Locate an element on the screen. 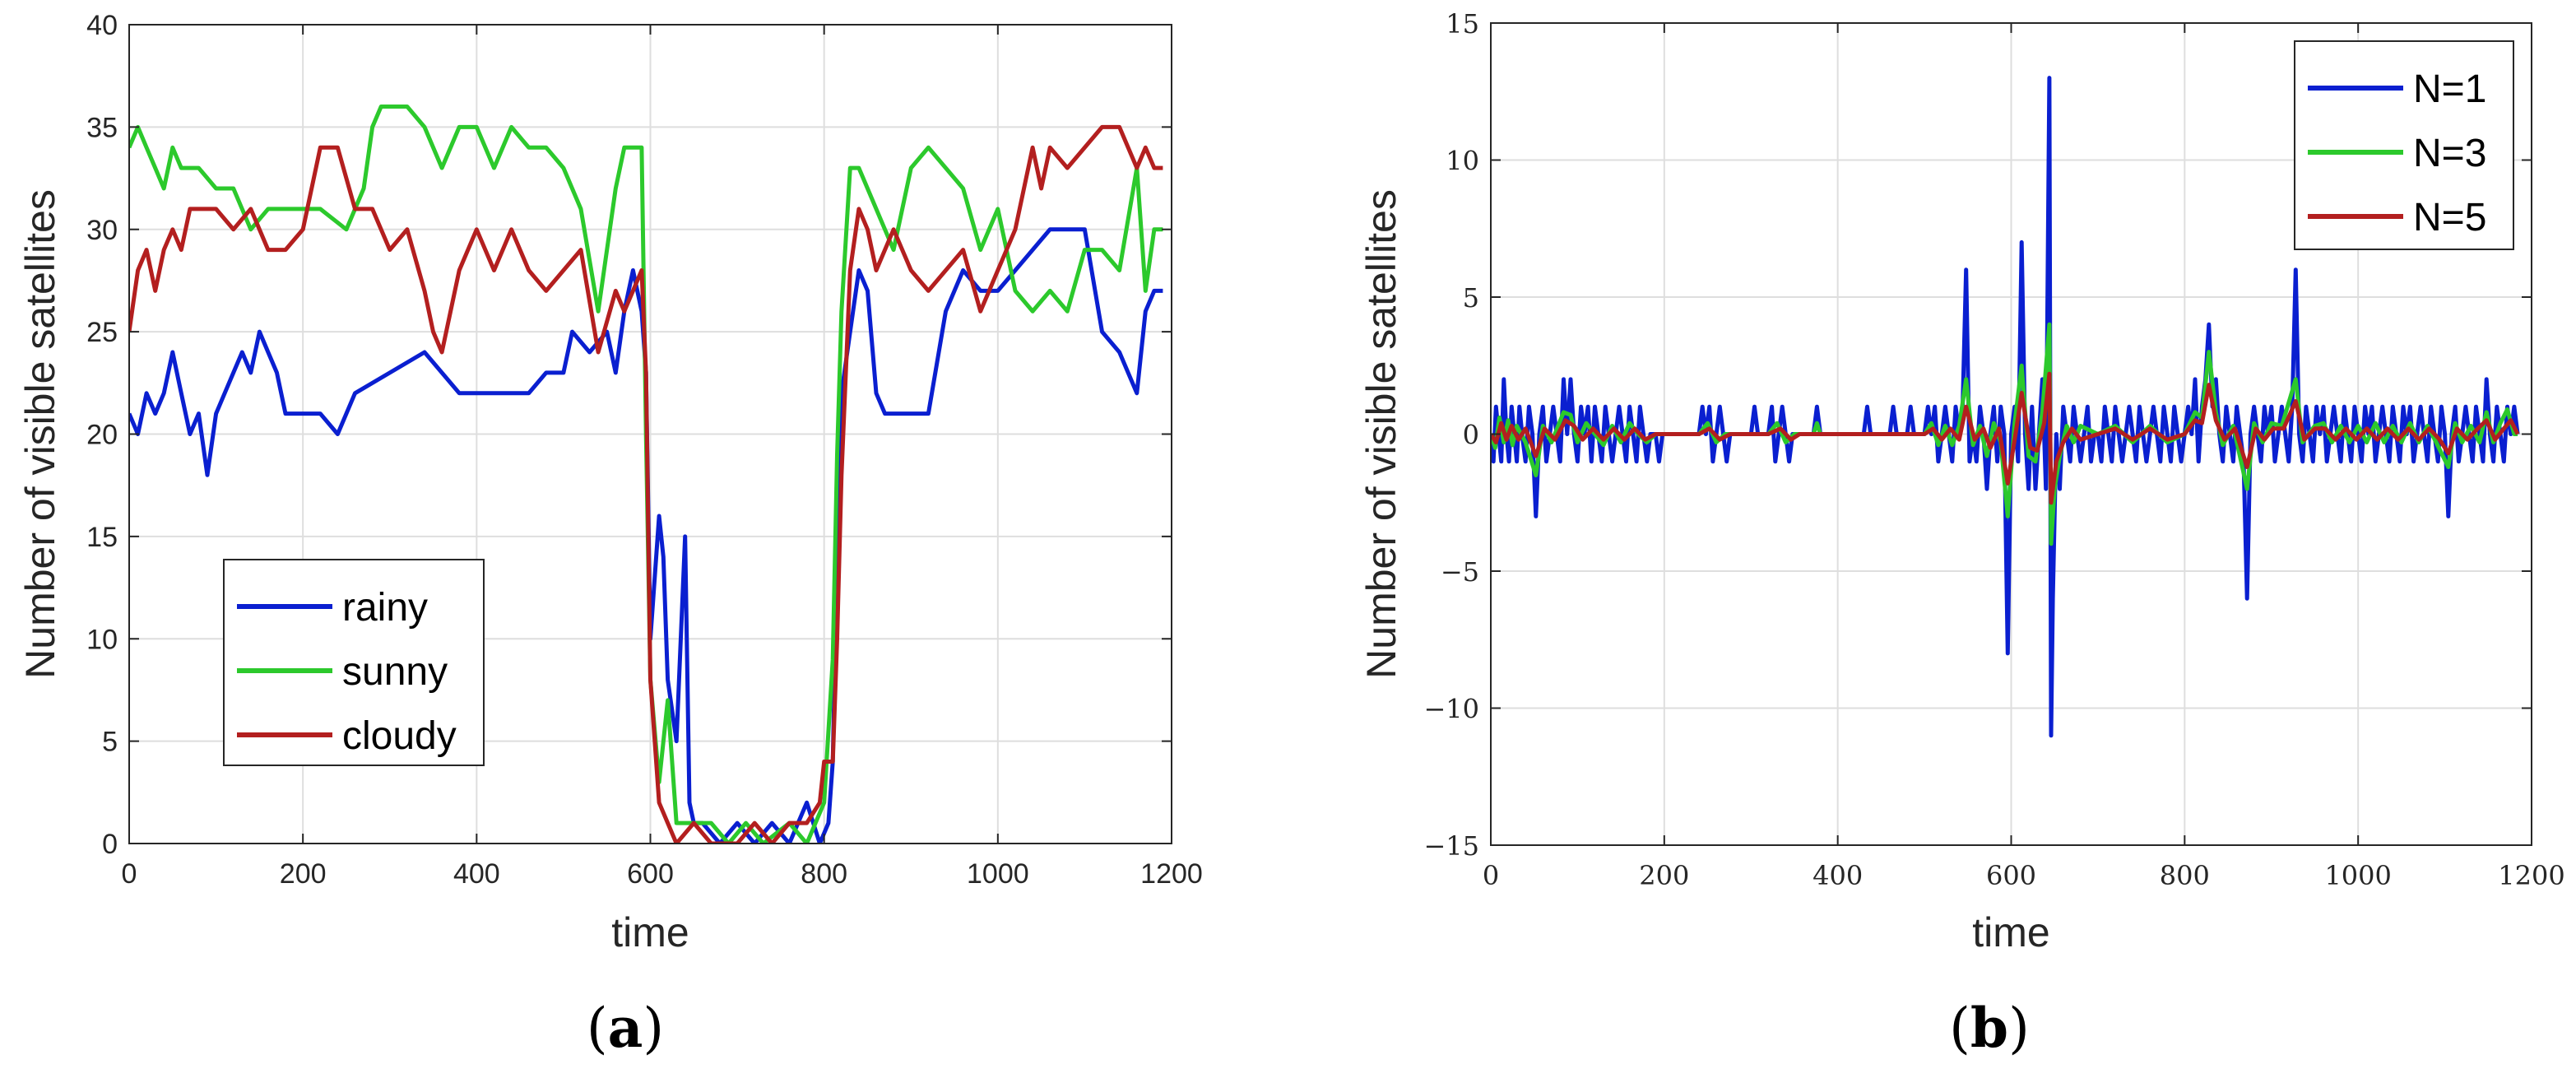 The height and width of the screenshot is (1069, 2576). legend-label-b-n-5: N=5 is located at coordinates (2449, 218).